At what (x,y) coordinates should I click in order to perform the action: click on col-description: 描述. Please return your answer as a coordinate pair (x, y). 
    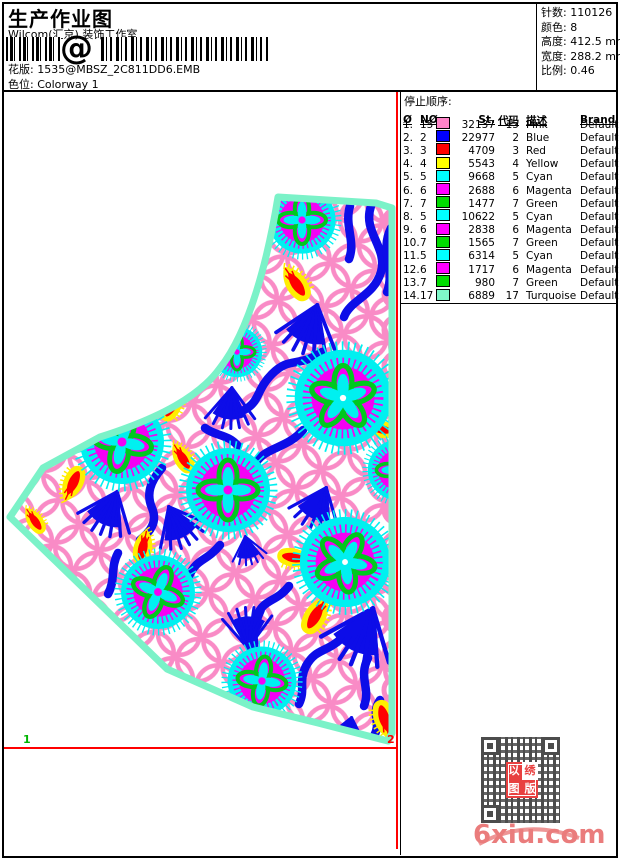
    Looking at the image, I should click on (536, 120).